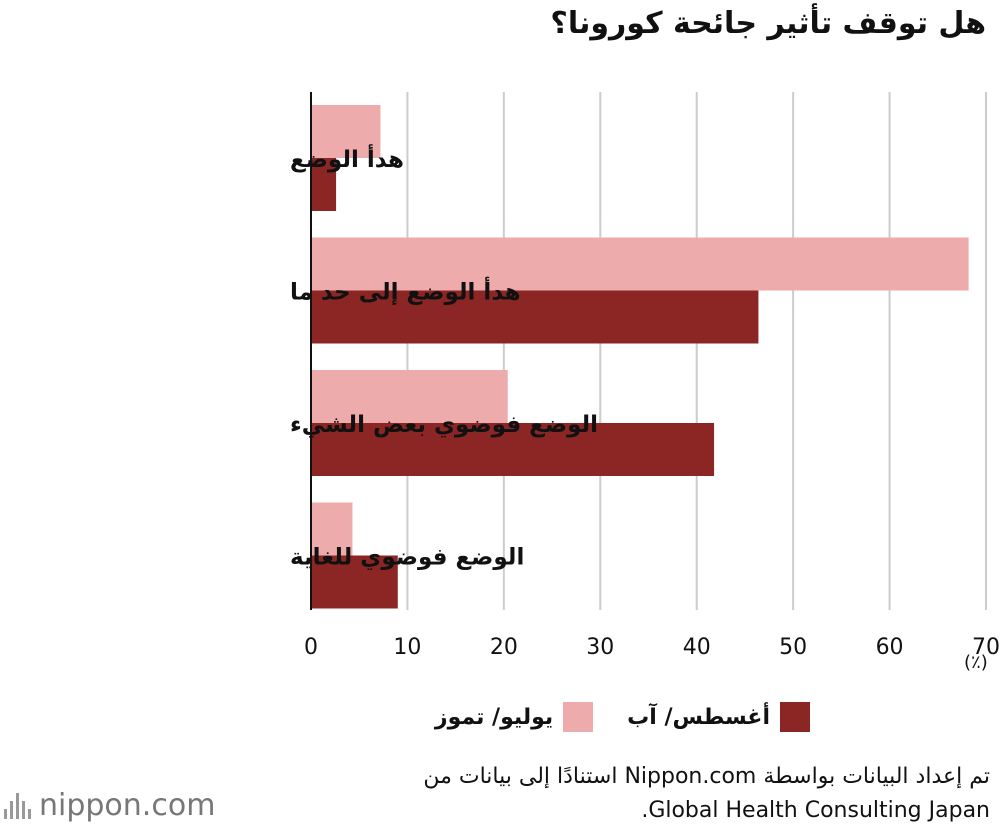  What do you see at coordinates (17, 805) in the screenshot?
I see `logo-bars-icon` at bounding box center [17, 805].